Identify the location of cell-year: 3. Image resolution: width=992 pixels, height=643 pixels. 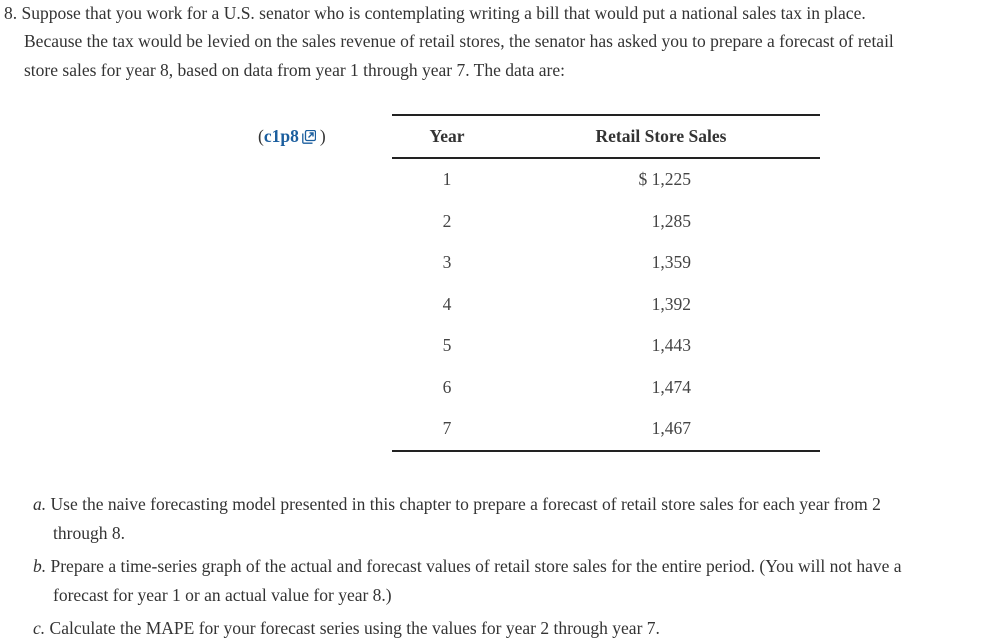
(447, 262).